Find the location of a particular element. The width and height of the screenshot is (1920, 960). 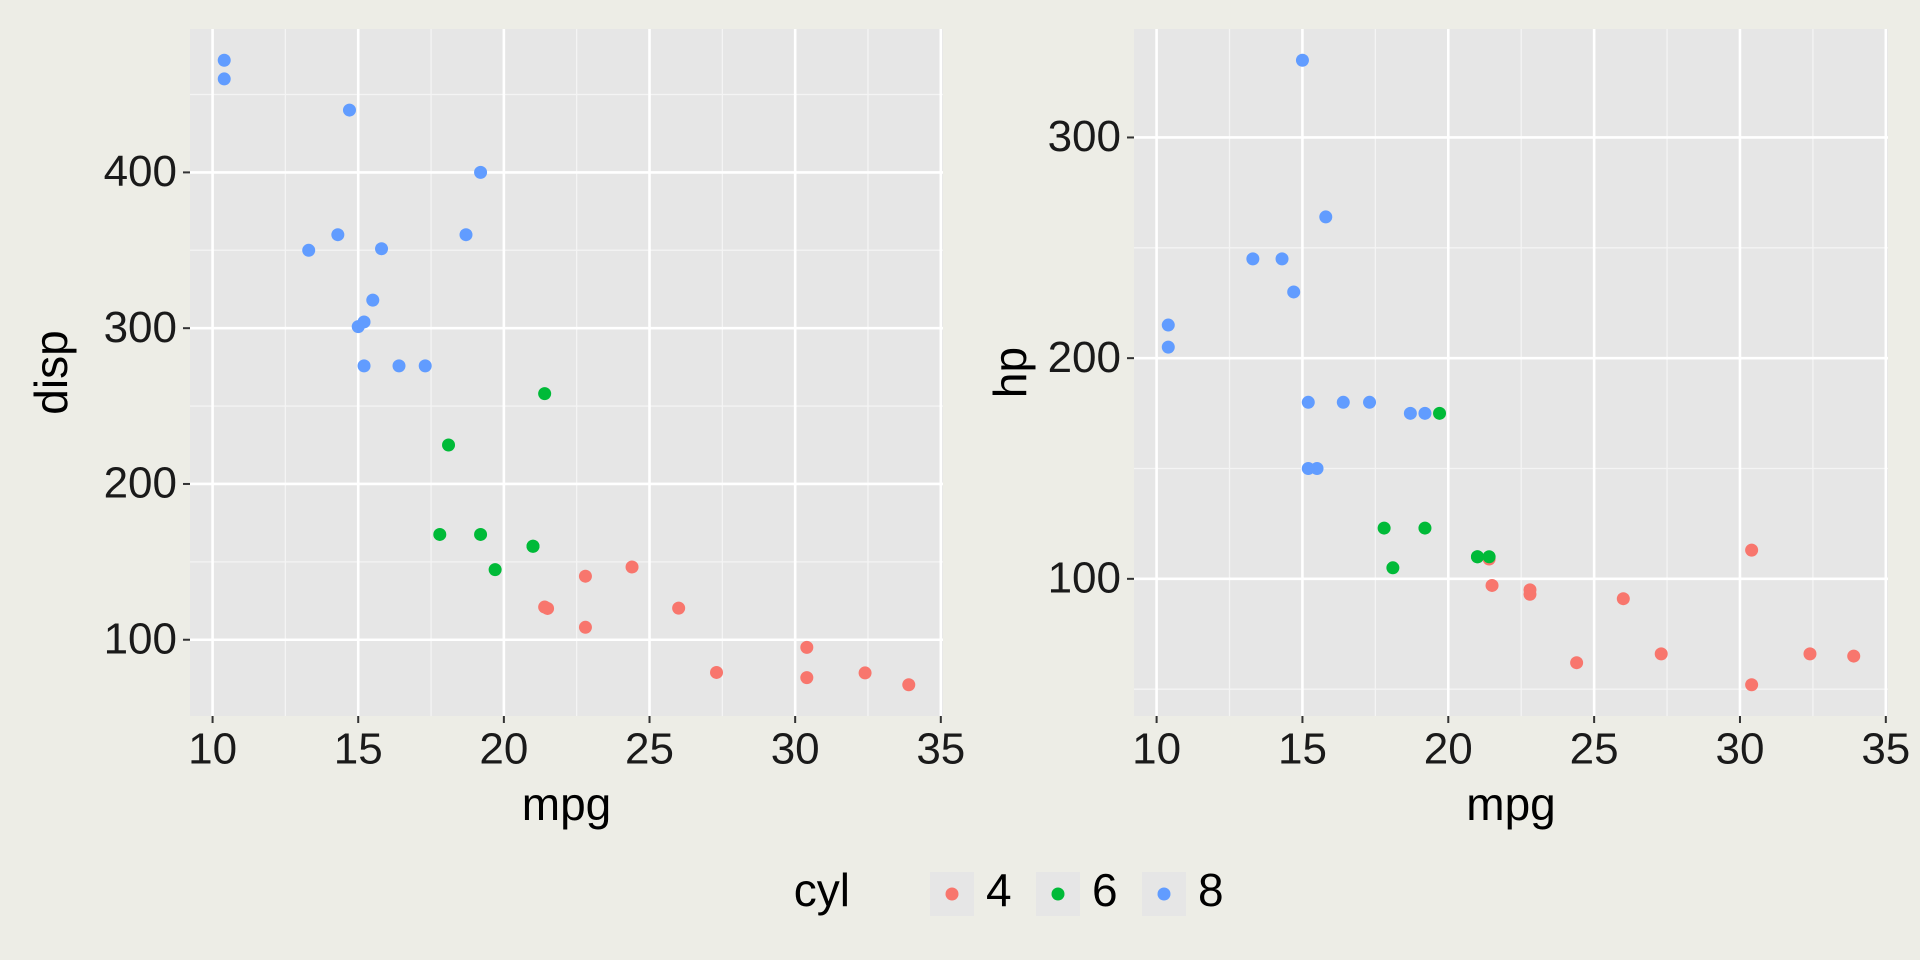

y-axis-title: disp is located at coordinates (51, 372).